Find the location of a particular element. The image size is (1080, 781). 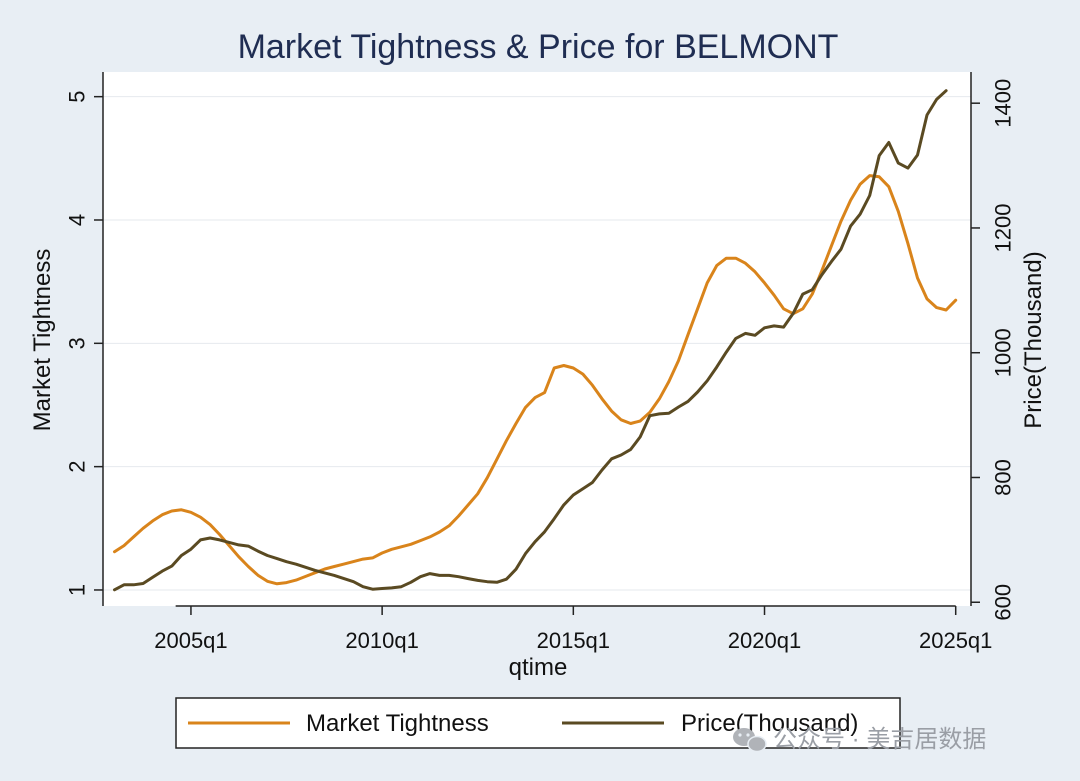

y-left-tick-label: 5 is located at coordinates (77, 97).